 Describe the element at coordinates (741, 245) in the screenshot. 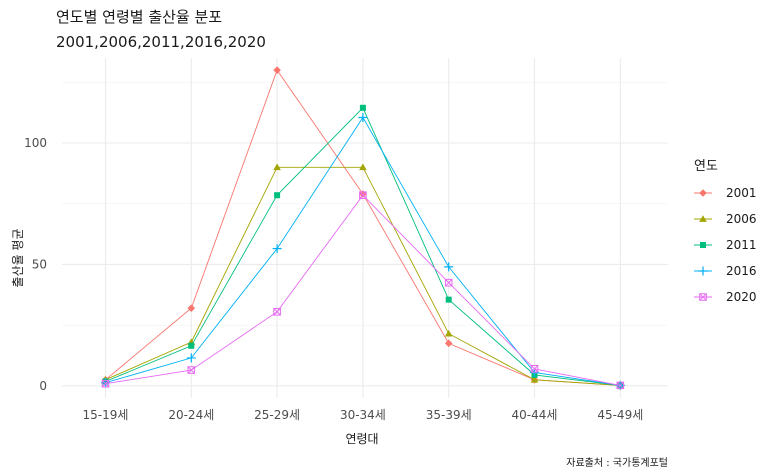

I see `legend-label: 2011` at that location.